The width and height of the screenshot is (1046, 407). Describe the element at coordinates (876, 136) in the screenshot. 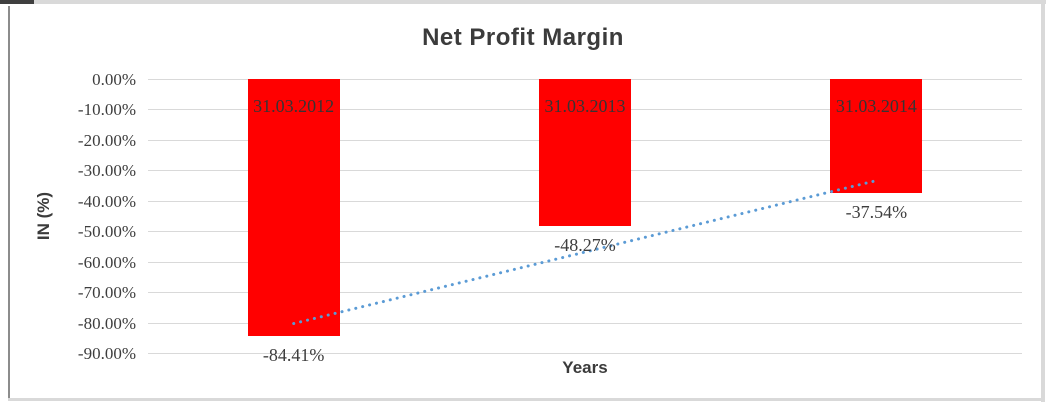

I see `bar-31.03.2014` at that location.